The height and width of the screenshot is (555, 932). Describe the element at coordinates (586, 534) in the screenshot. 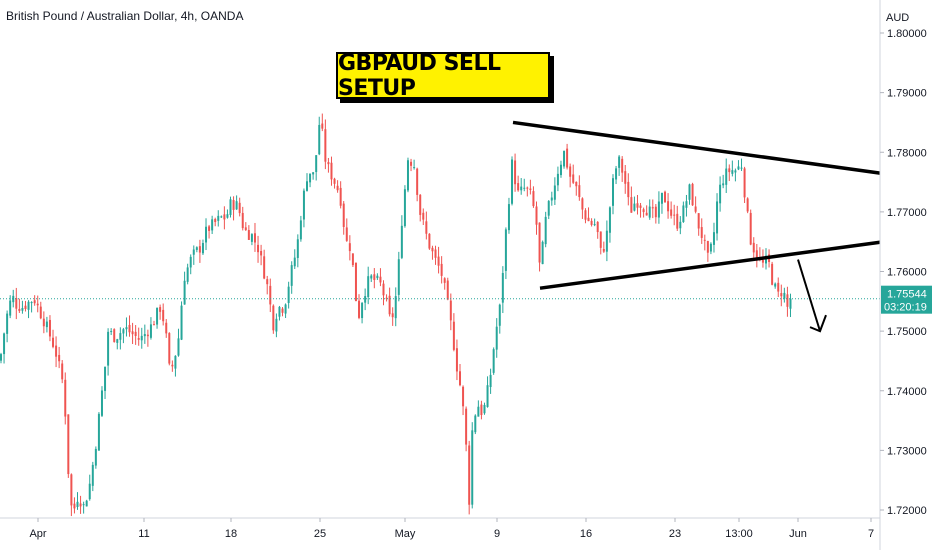

I see `time-tick-label: 16` at that location.